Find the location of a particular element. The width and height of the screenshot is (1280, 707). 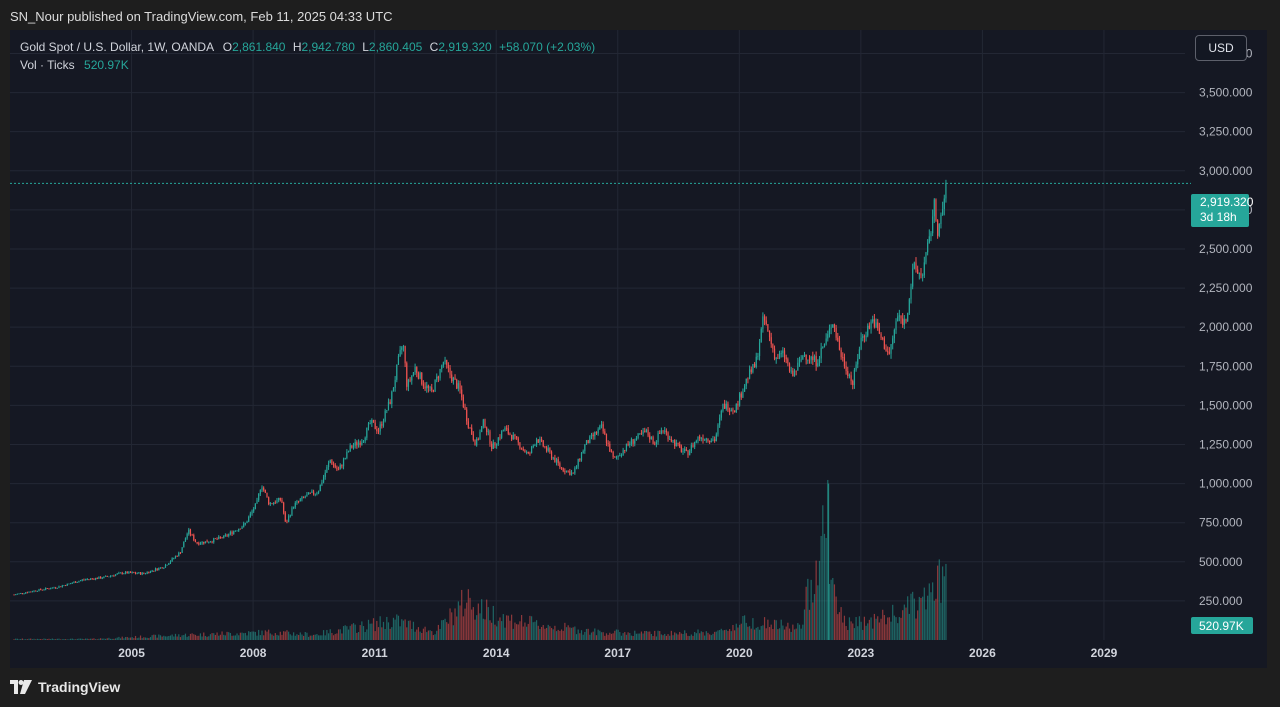

tradingview-brand: TradingView is located at coordinates (65, 687).